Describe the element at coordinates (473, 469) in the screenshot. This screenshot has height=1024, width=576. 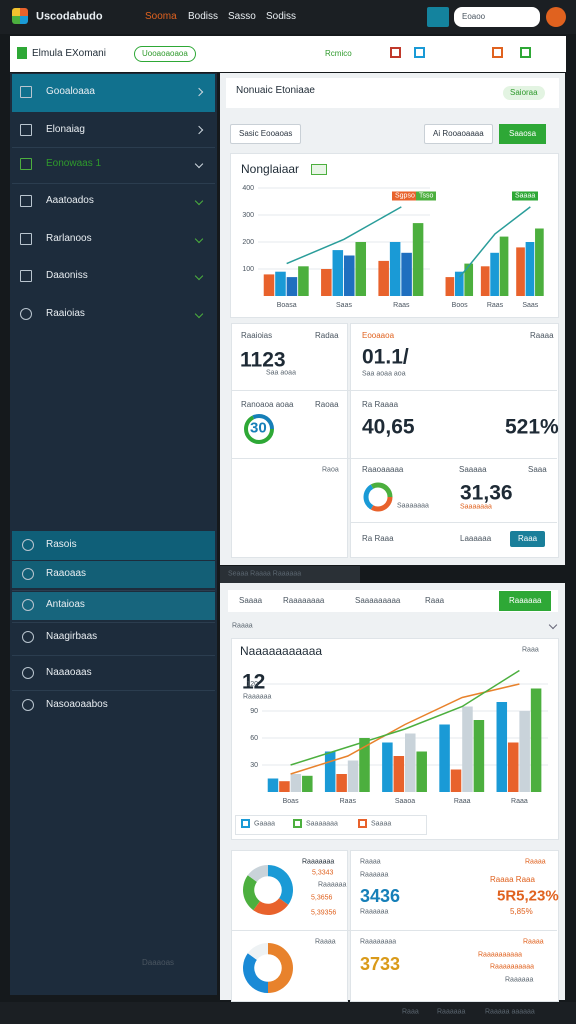
I see `panel1-stats: Saaaaa` at that location.